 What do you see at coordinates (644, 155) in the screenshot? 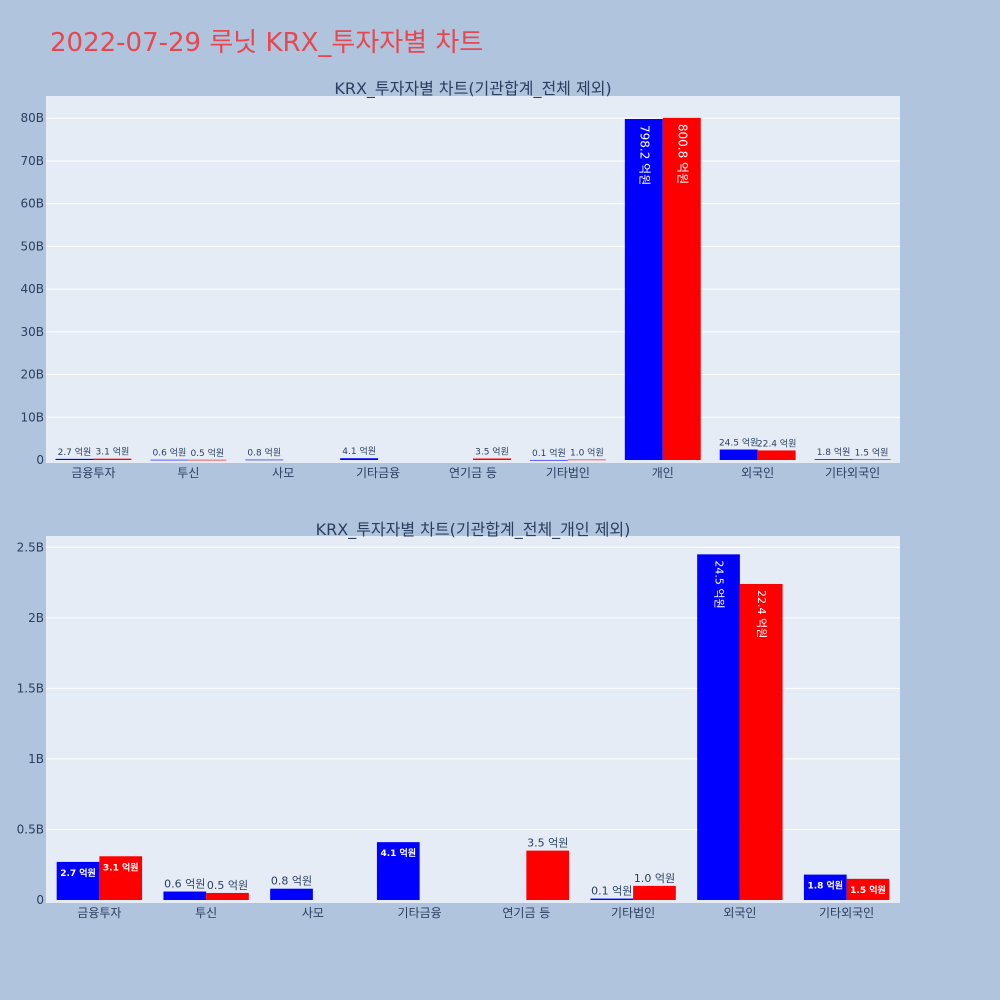
I see `data-label: 798.2 억원` at bounding box center [644, 155].